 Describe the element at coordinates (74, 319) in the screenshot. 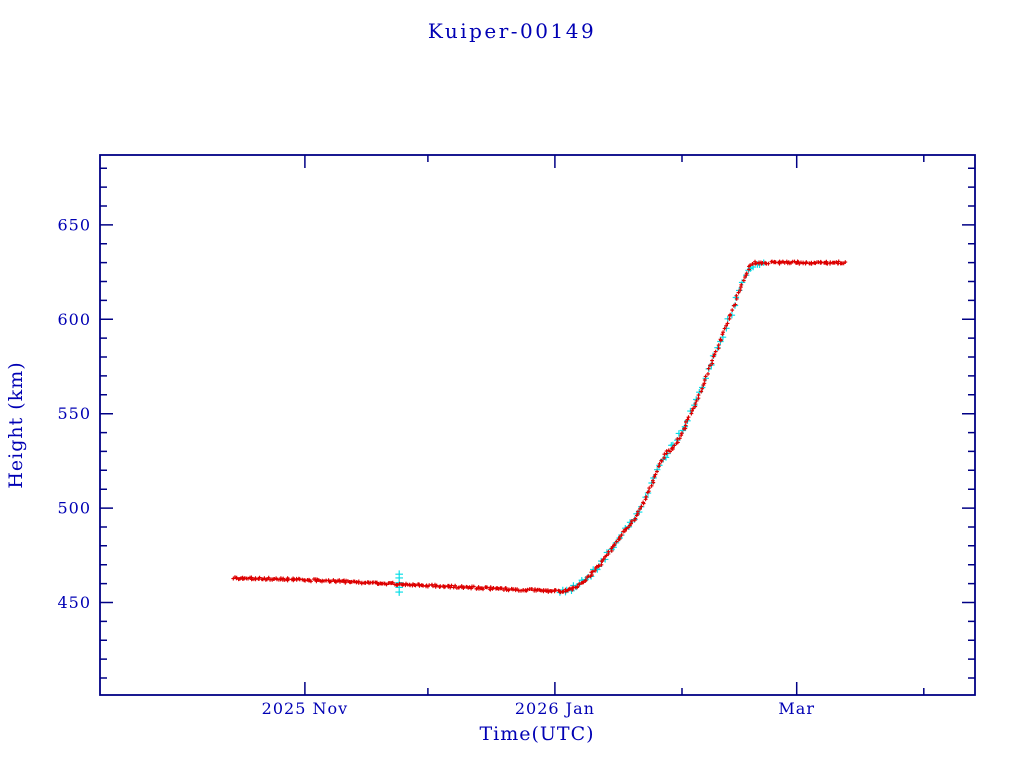

I see `y-tick-label: 600` at that location.